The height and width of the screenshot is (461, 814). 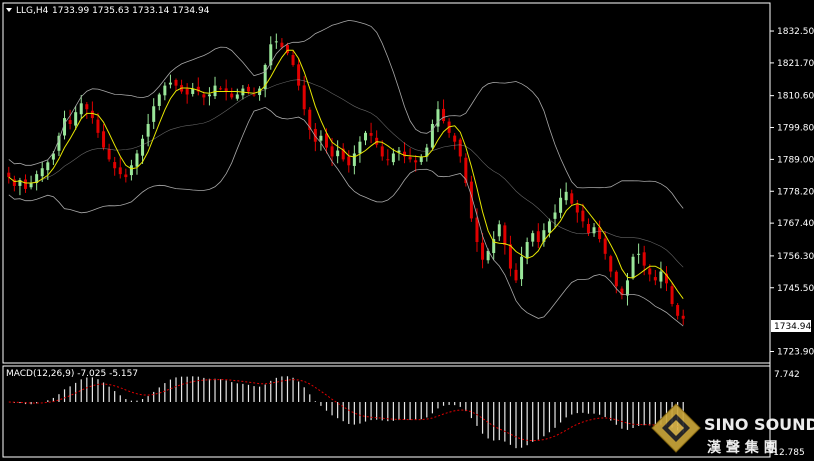 I want to click on price-tick-label: 1767.40, so click(x=795, y=224).